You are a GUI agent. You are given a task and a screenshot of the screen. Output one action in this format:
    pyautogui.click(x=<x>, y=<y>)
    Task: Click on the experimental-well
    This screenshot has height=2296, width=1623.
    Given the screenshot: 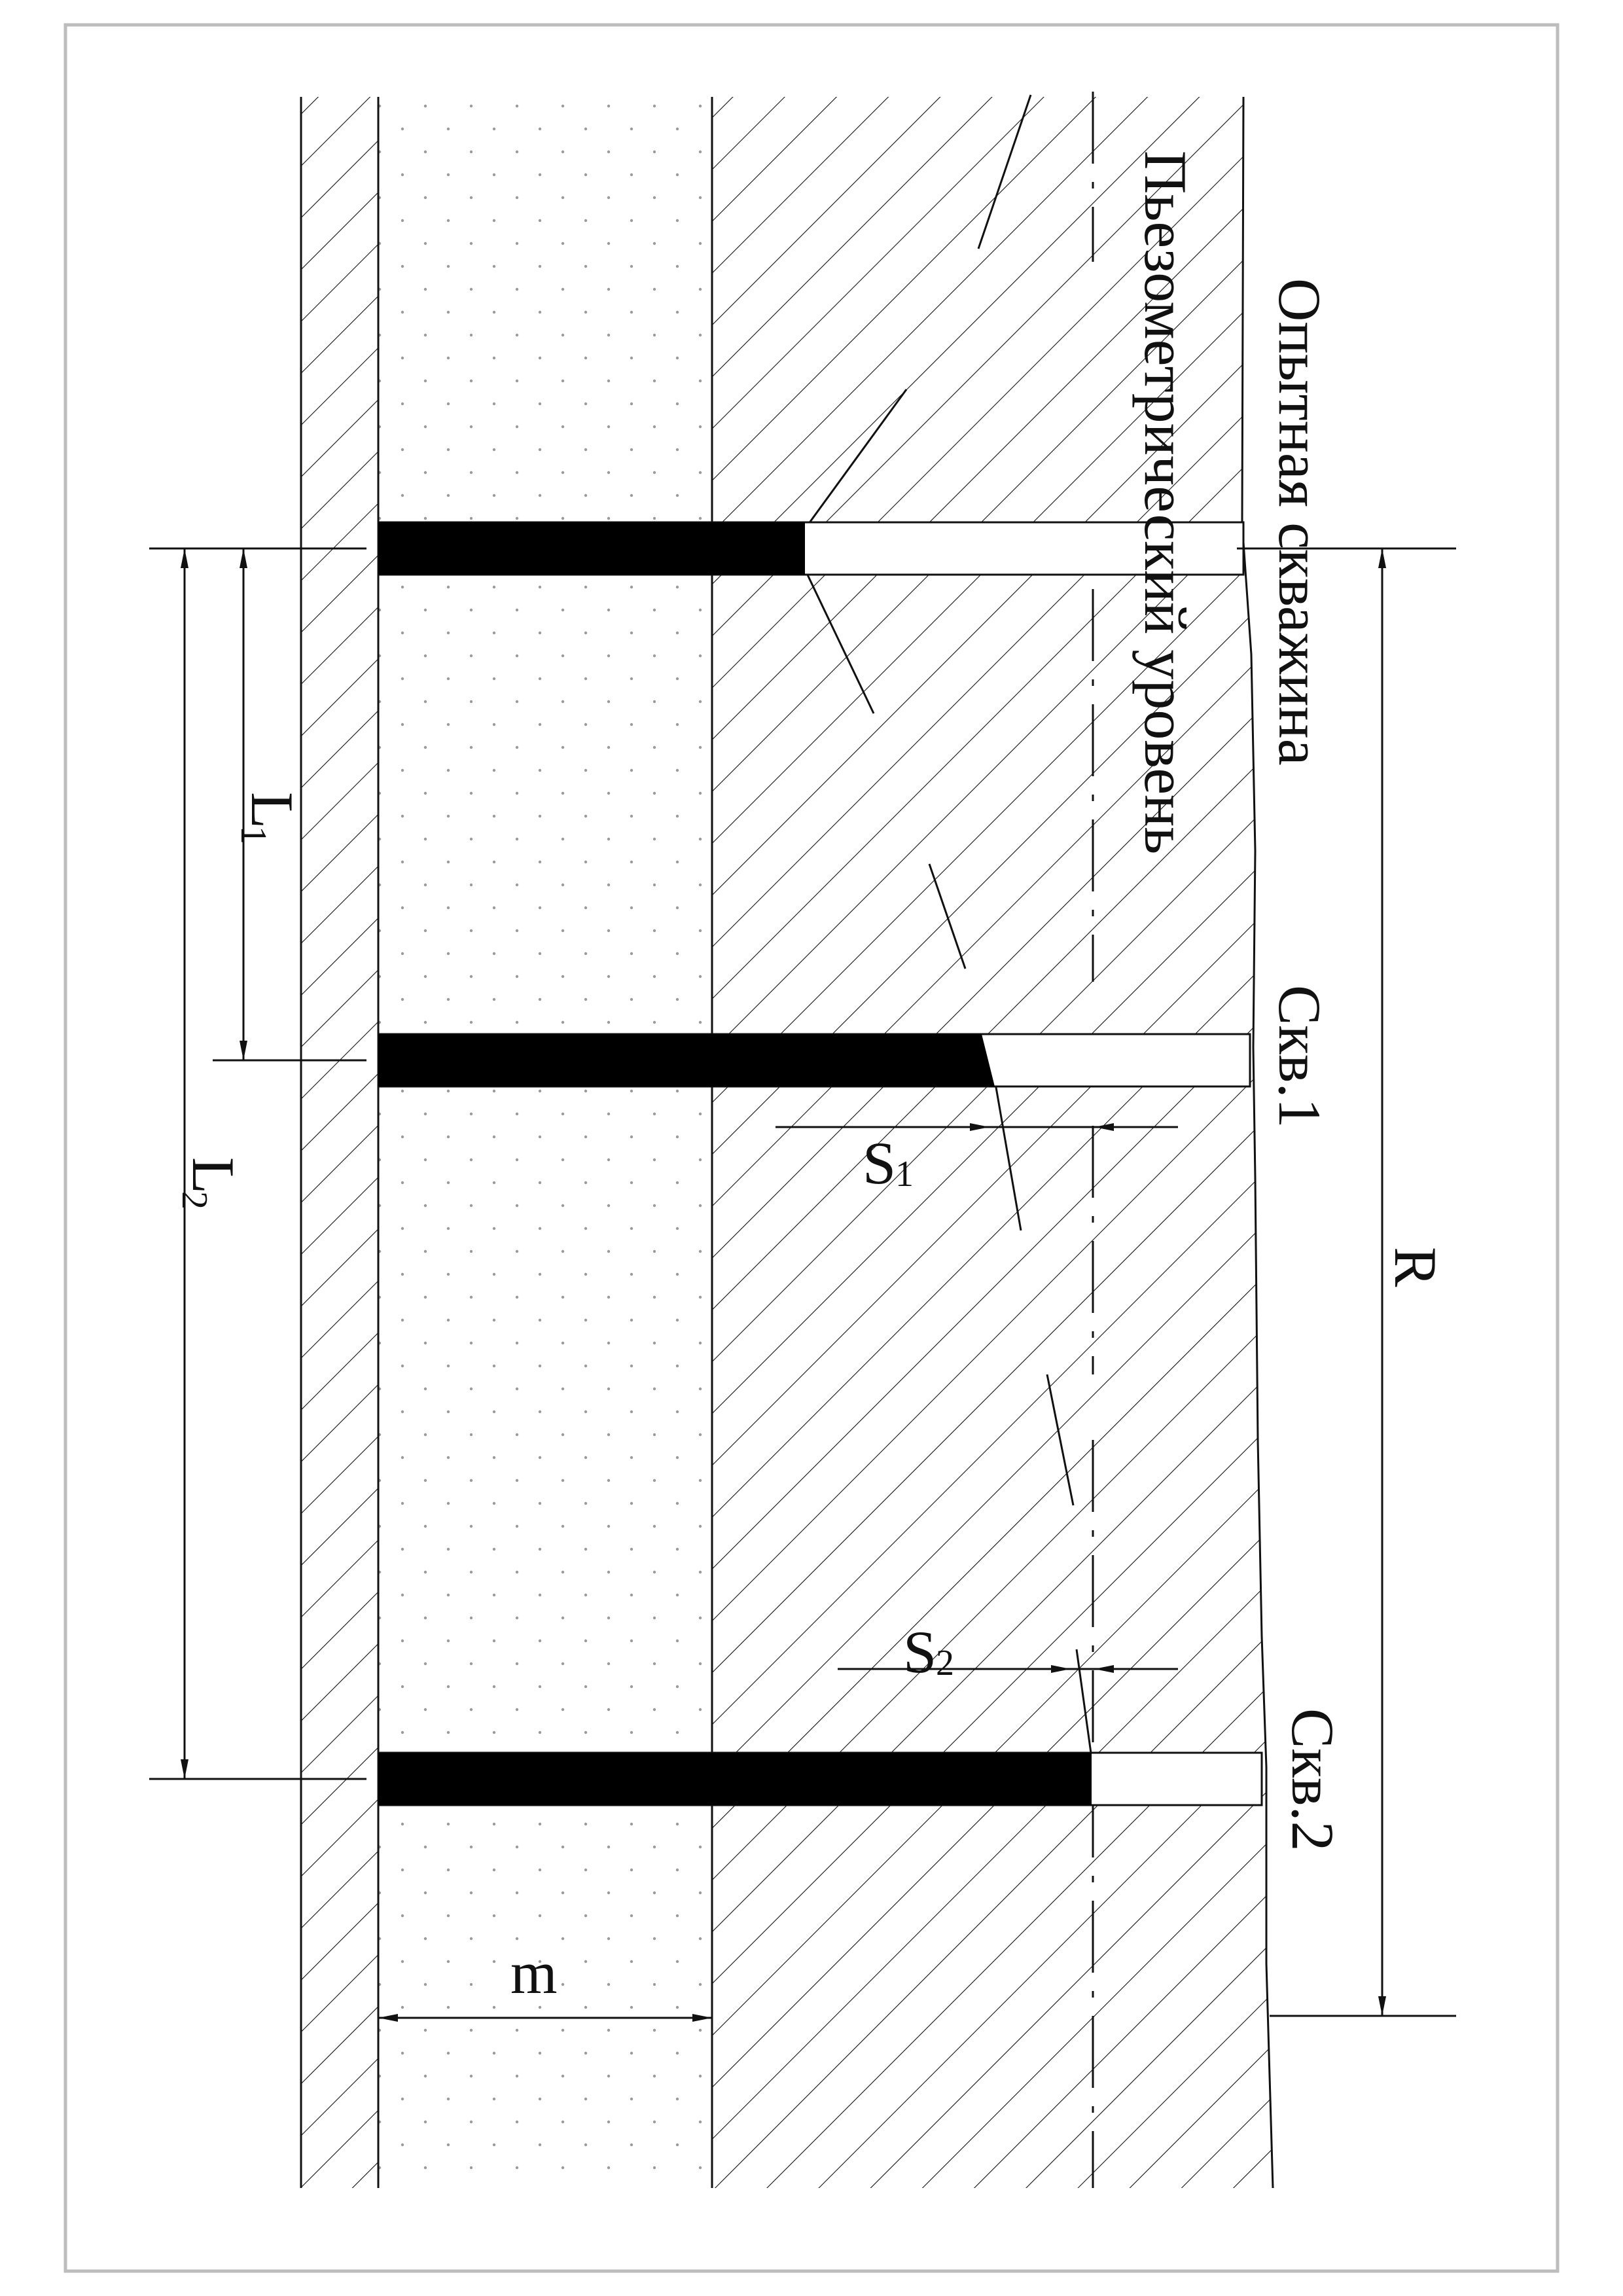 What is the action you would take?
    pyautogui.click(x=810, y=548)
    